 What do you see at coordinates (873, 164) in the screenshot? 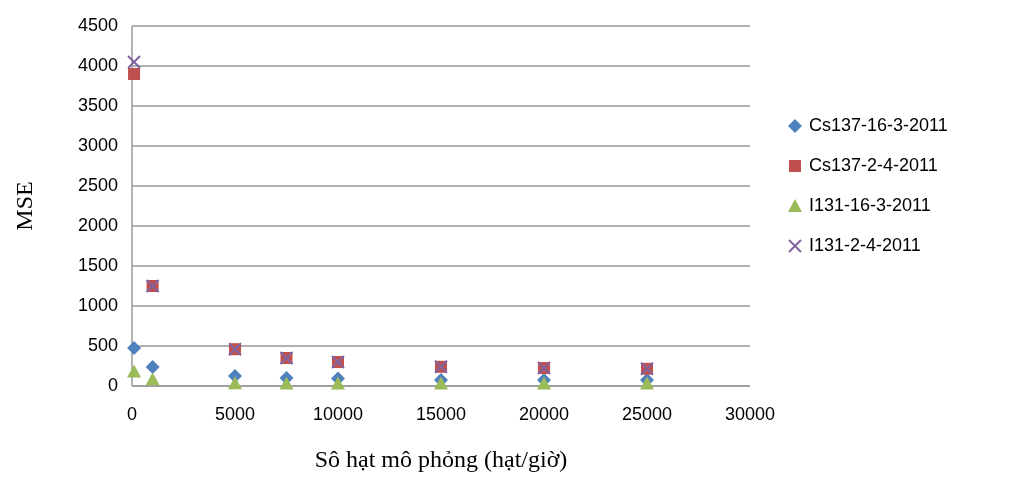
I see `legend-label: Cs137-2-4-2011` at bounding box center [873, 164].